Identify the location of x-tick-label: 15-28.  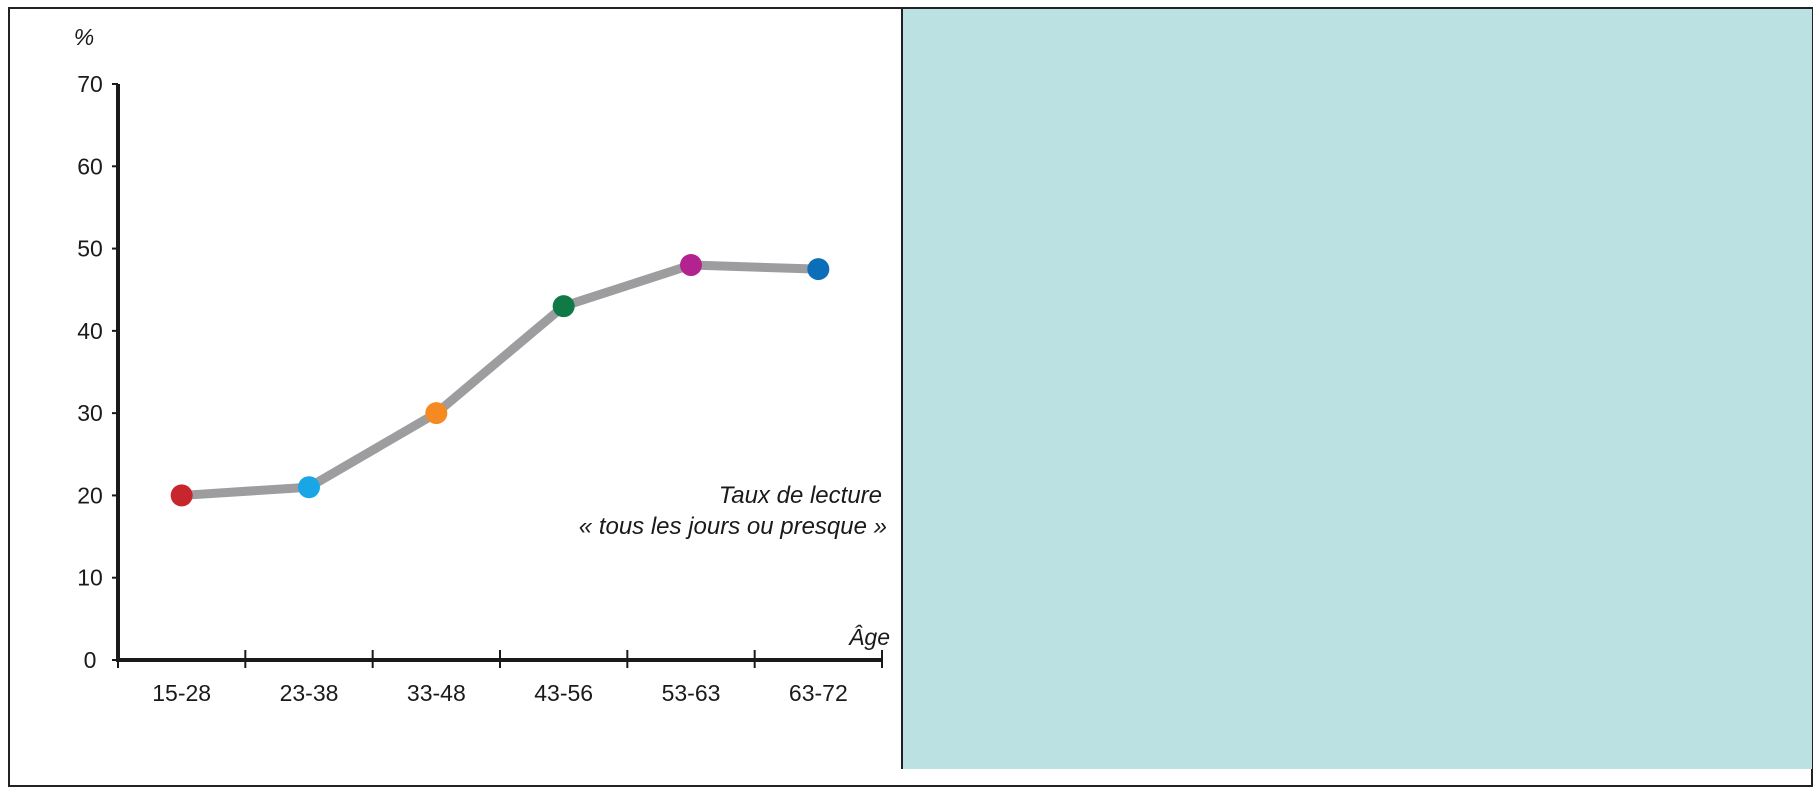
(181, 693).